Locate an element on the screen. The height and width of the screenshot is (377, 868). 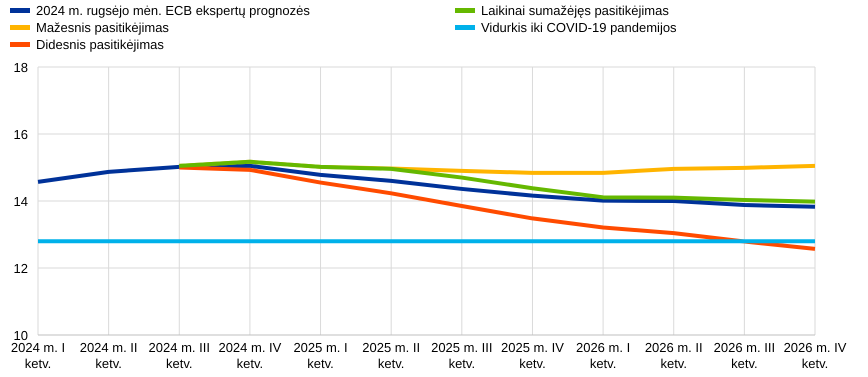
y-tick-label: 14 is located at coordinates (21, 201).